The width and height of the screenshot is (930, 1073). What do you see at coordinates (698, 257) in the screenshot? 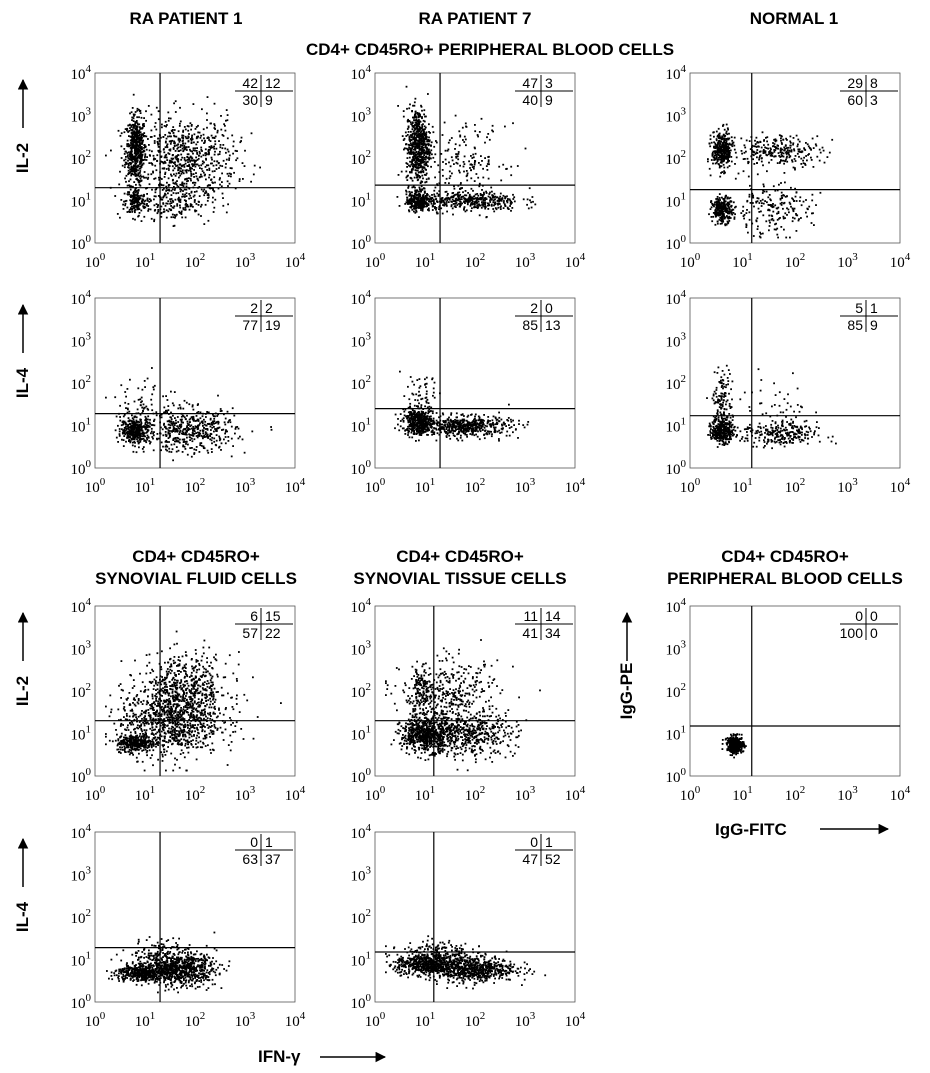
I see `x-tick-exponent: 0` at bounding box center [698, 257].